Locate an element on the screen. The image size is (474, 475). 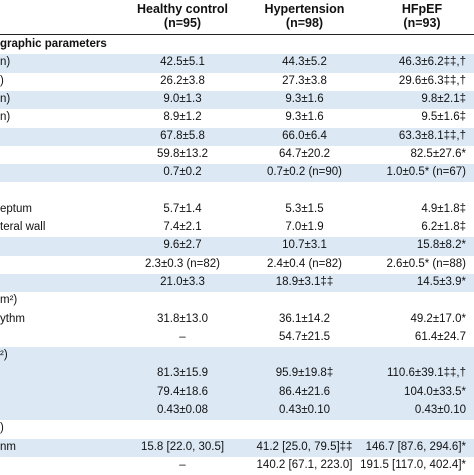
cell-hypertension: 44.3±5.2 is located at coordinates (304, 62).